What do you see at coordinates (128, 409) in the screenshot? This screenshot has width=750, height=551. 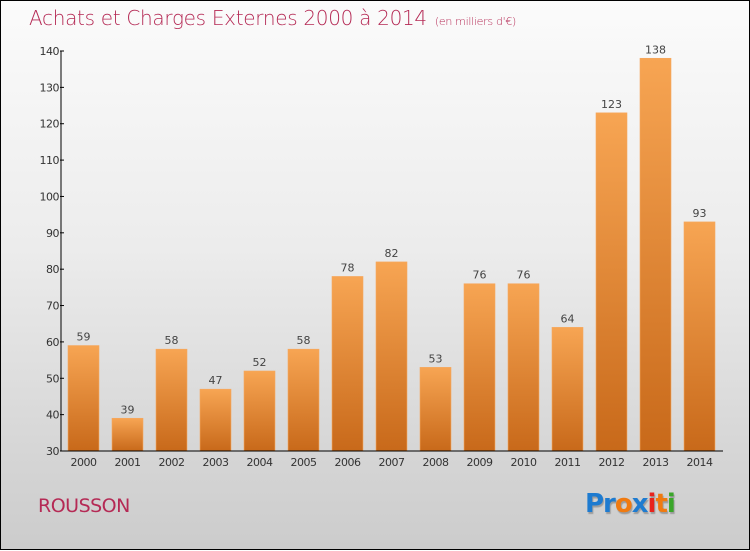 I see `data-label-2001: 39` at bounding box center [128, 409].